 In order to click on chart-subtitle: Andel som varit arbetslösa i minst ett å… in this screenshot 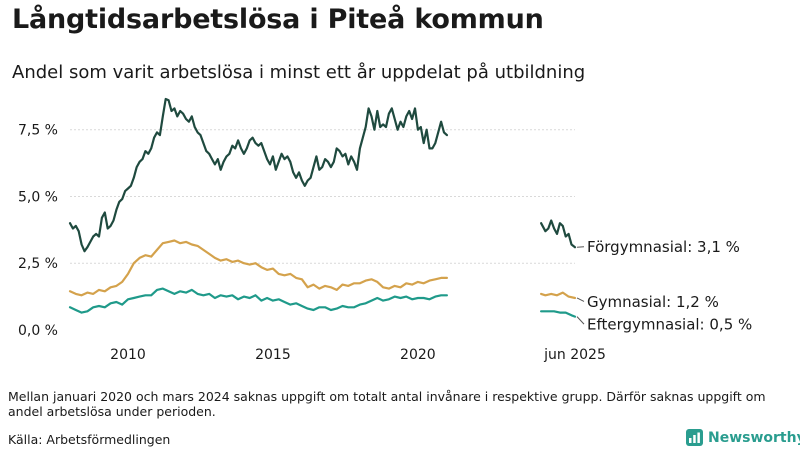, I will do `click(299, 72)`.